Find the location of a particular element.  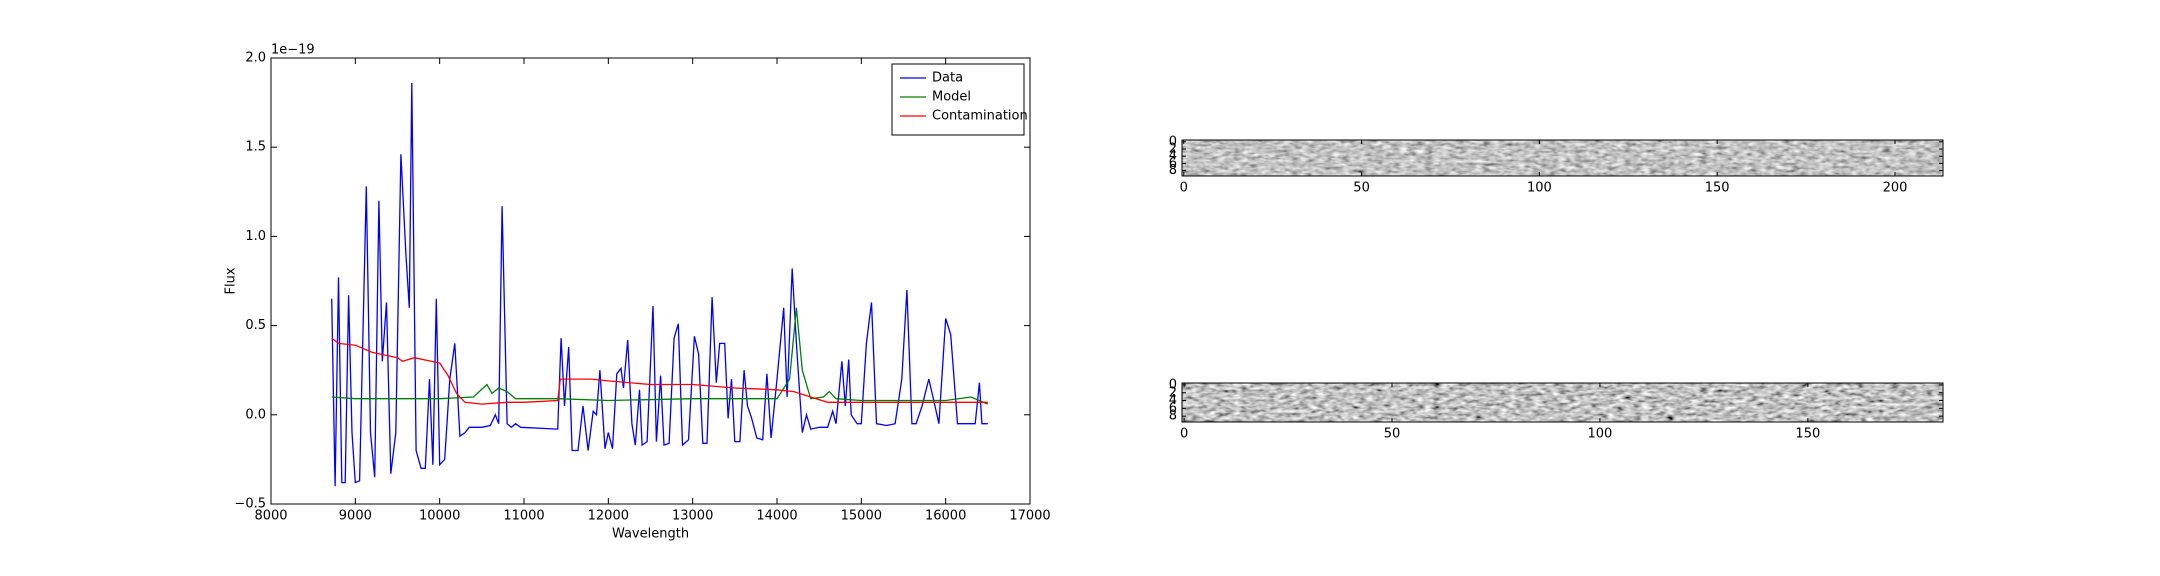

x-tick-label: 12000 is located at coordinates (608, 516).